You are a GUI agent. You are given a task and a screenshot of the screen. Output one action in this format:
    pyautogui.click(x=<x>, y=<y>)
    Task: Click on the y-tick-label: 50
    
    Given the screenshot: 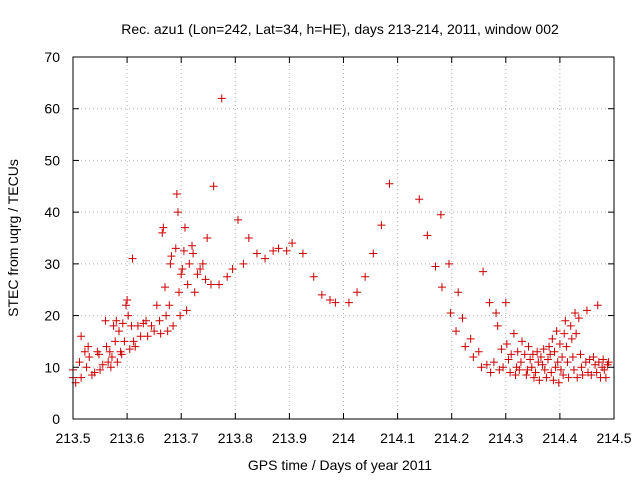 What is the action you would take?
    pyautogui.click(x=52, y=160)
    